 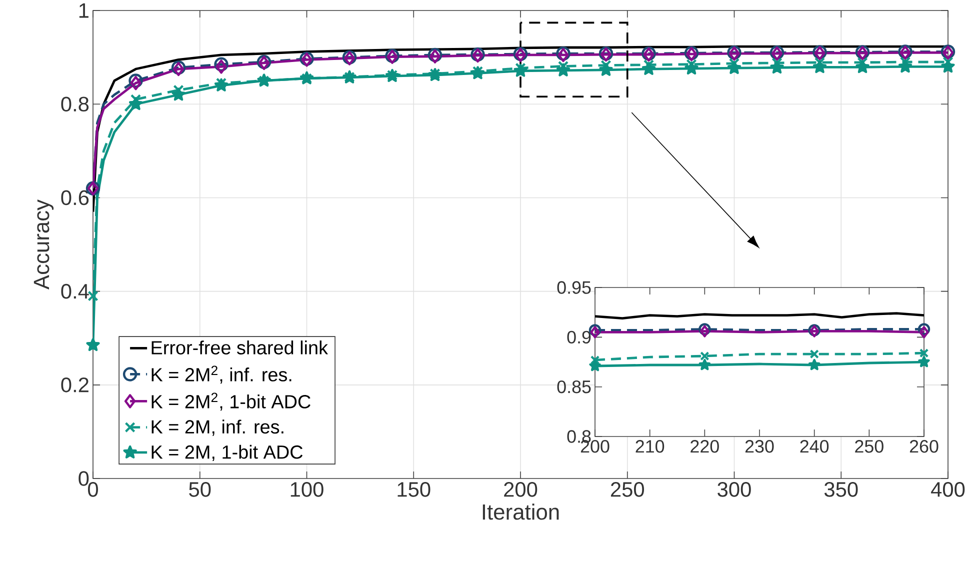 I want to click on x-tick-label: 350, so click(x=841, y=490).